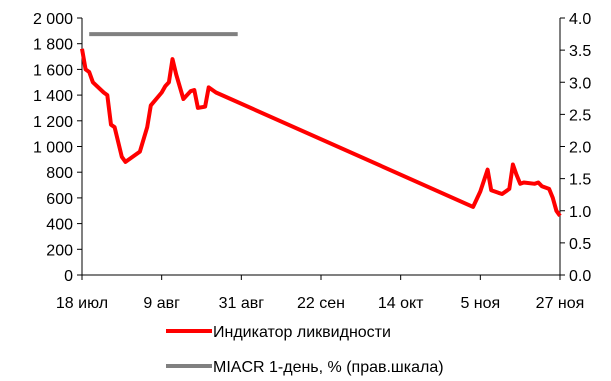 Image resolution: width=611 pixels, height=381 pixels. What do you see at coordinates (82, 303) in the screenshot?
I see `x-tick-label: 18 июл` at bounding box center [82, 303].